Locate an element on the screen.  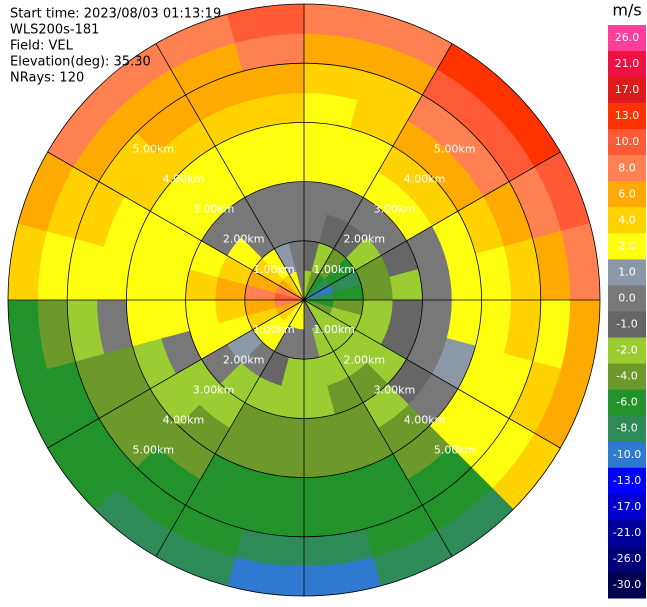
colorbar-label: -8.0 is located at coordinates (626, 428).